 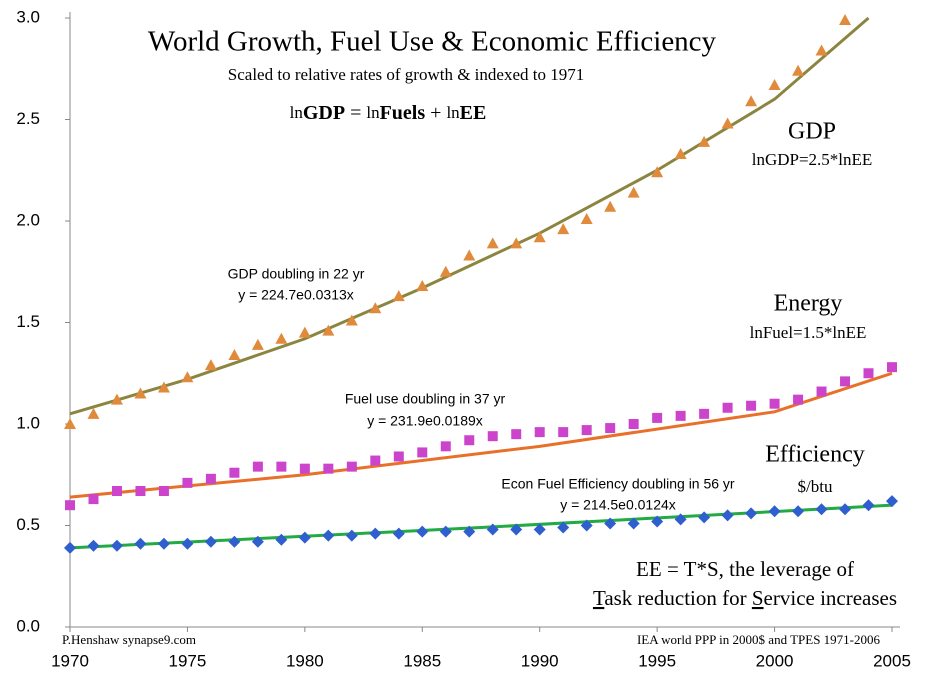 I want to click on y-tick-label: 1.0, so click(x=28, y=422).